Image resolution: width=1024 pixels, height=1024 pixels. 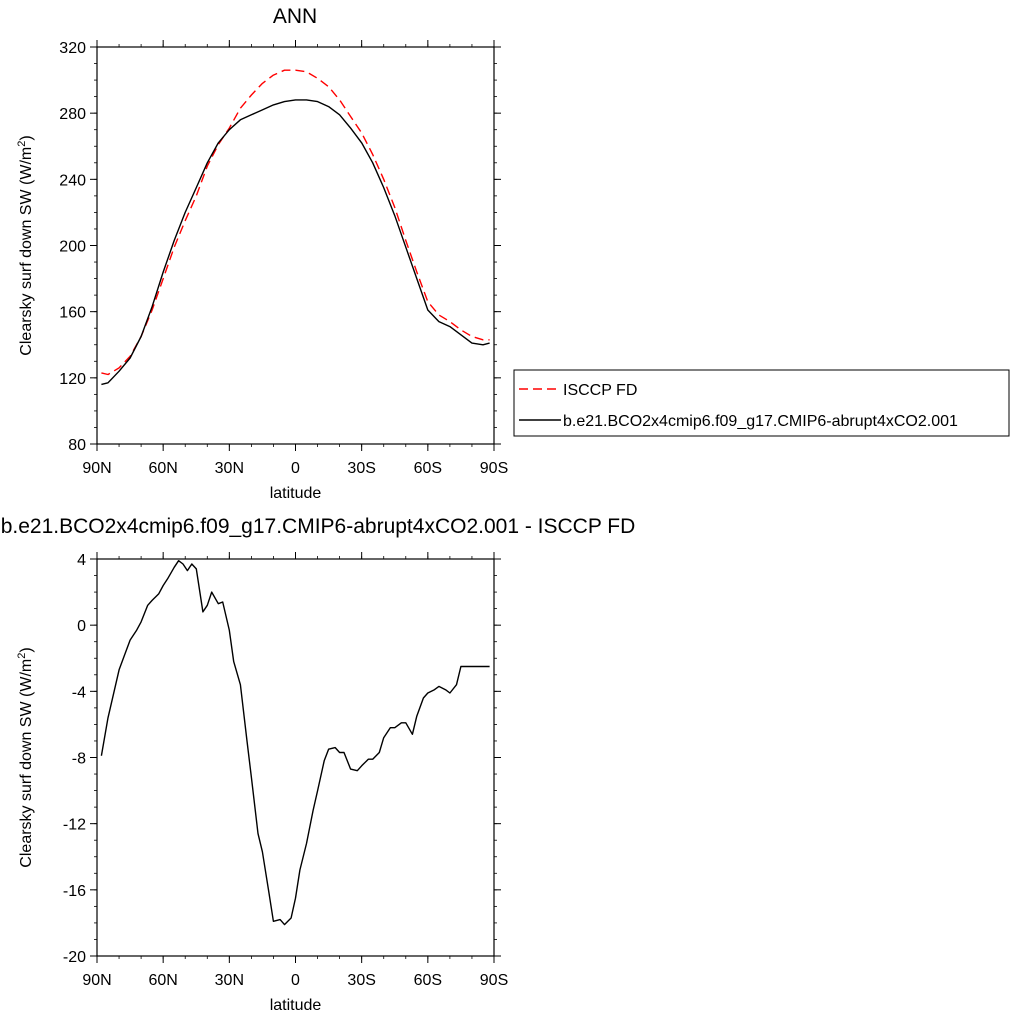 What do you see at coordinates (72, 313) in the screenshot?
I see `y-tick-label: 160` at bounding box center [72, 313].